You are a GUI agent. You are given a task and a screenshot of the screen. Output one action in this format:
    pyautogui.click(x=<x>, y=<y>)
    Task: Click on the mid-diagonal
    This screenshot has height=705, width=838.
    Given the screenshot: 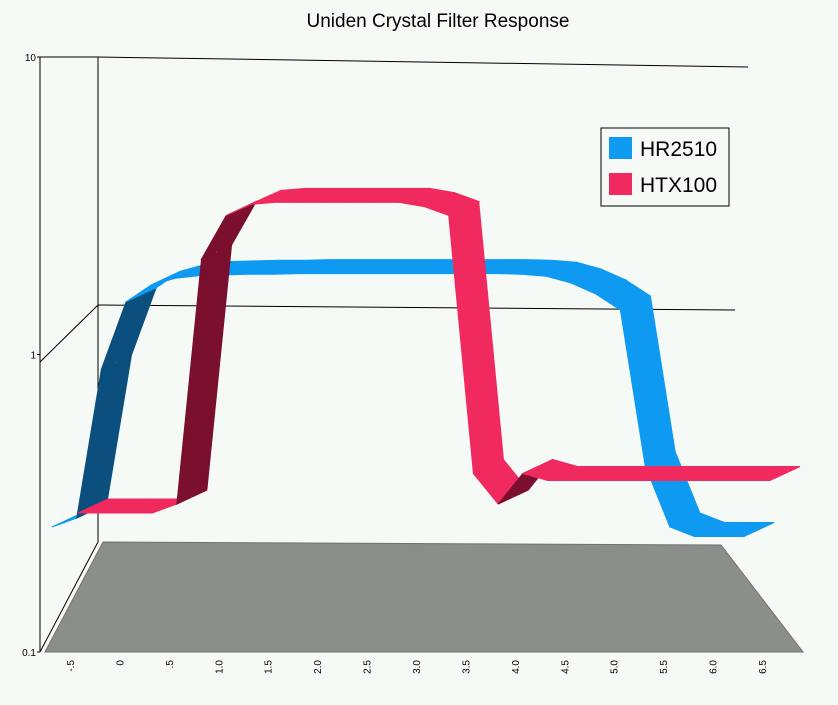 What is the action you would take?
    pyautogui.click(x=69, y=333)
    